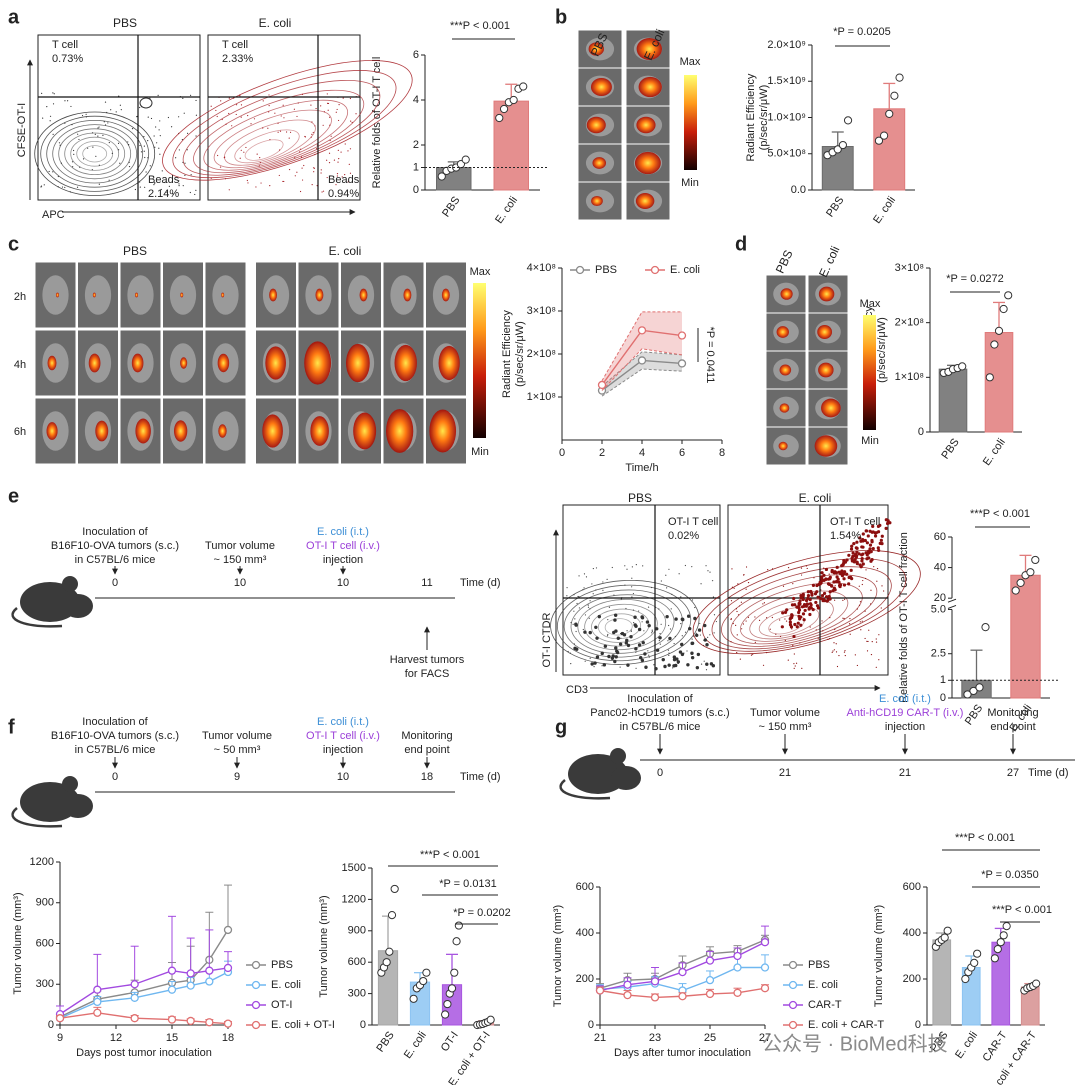 This screenshot has width=1080, height=1085. I want to click on panel-label: c, so click(13, 244).